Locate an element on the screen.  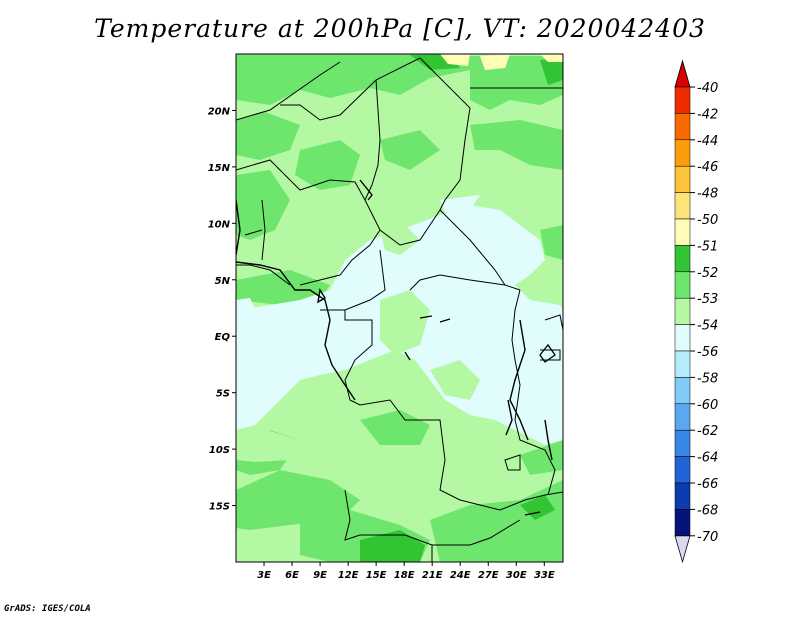
lon-tick-label: 12E is located at coordinates (348, 575).